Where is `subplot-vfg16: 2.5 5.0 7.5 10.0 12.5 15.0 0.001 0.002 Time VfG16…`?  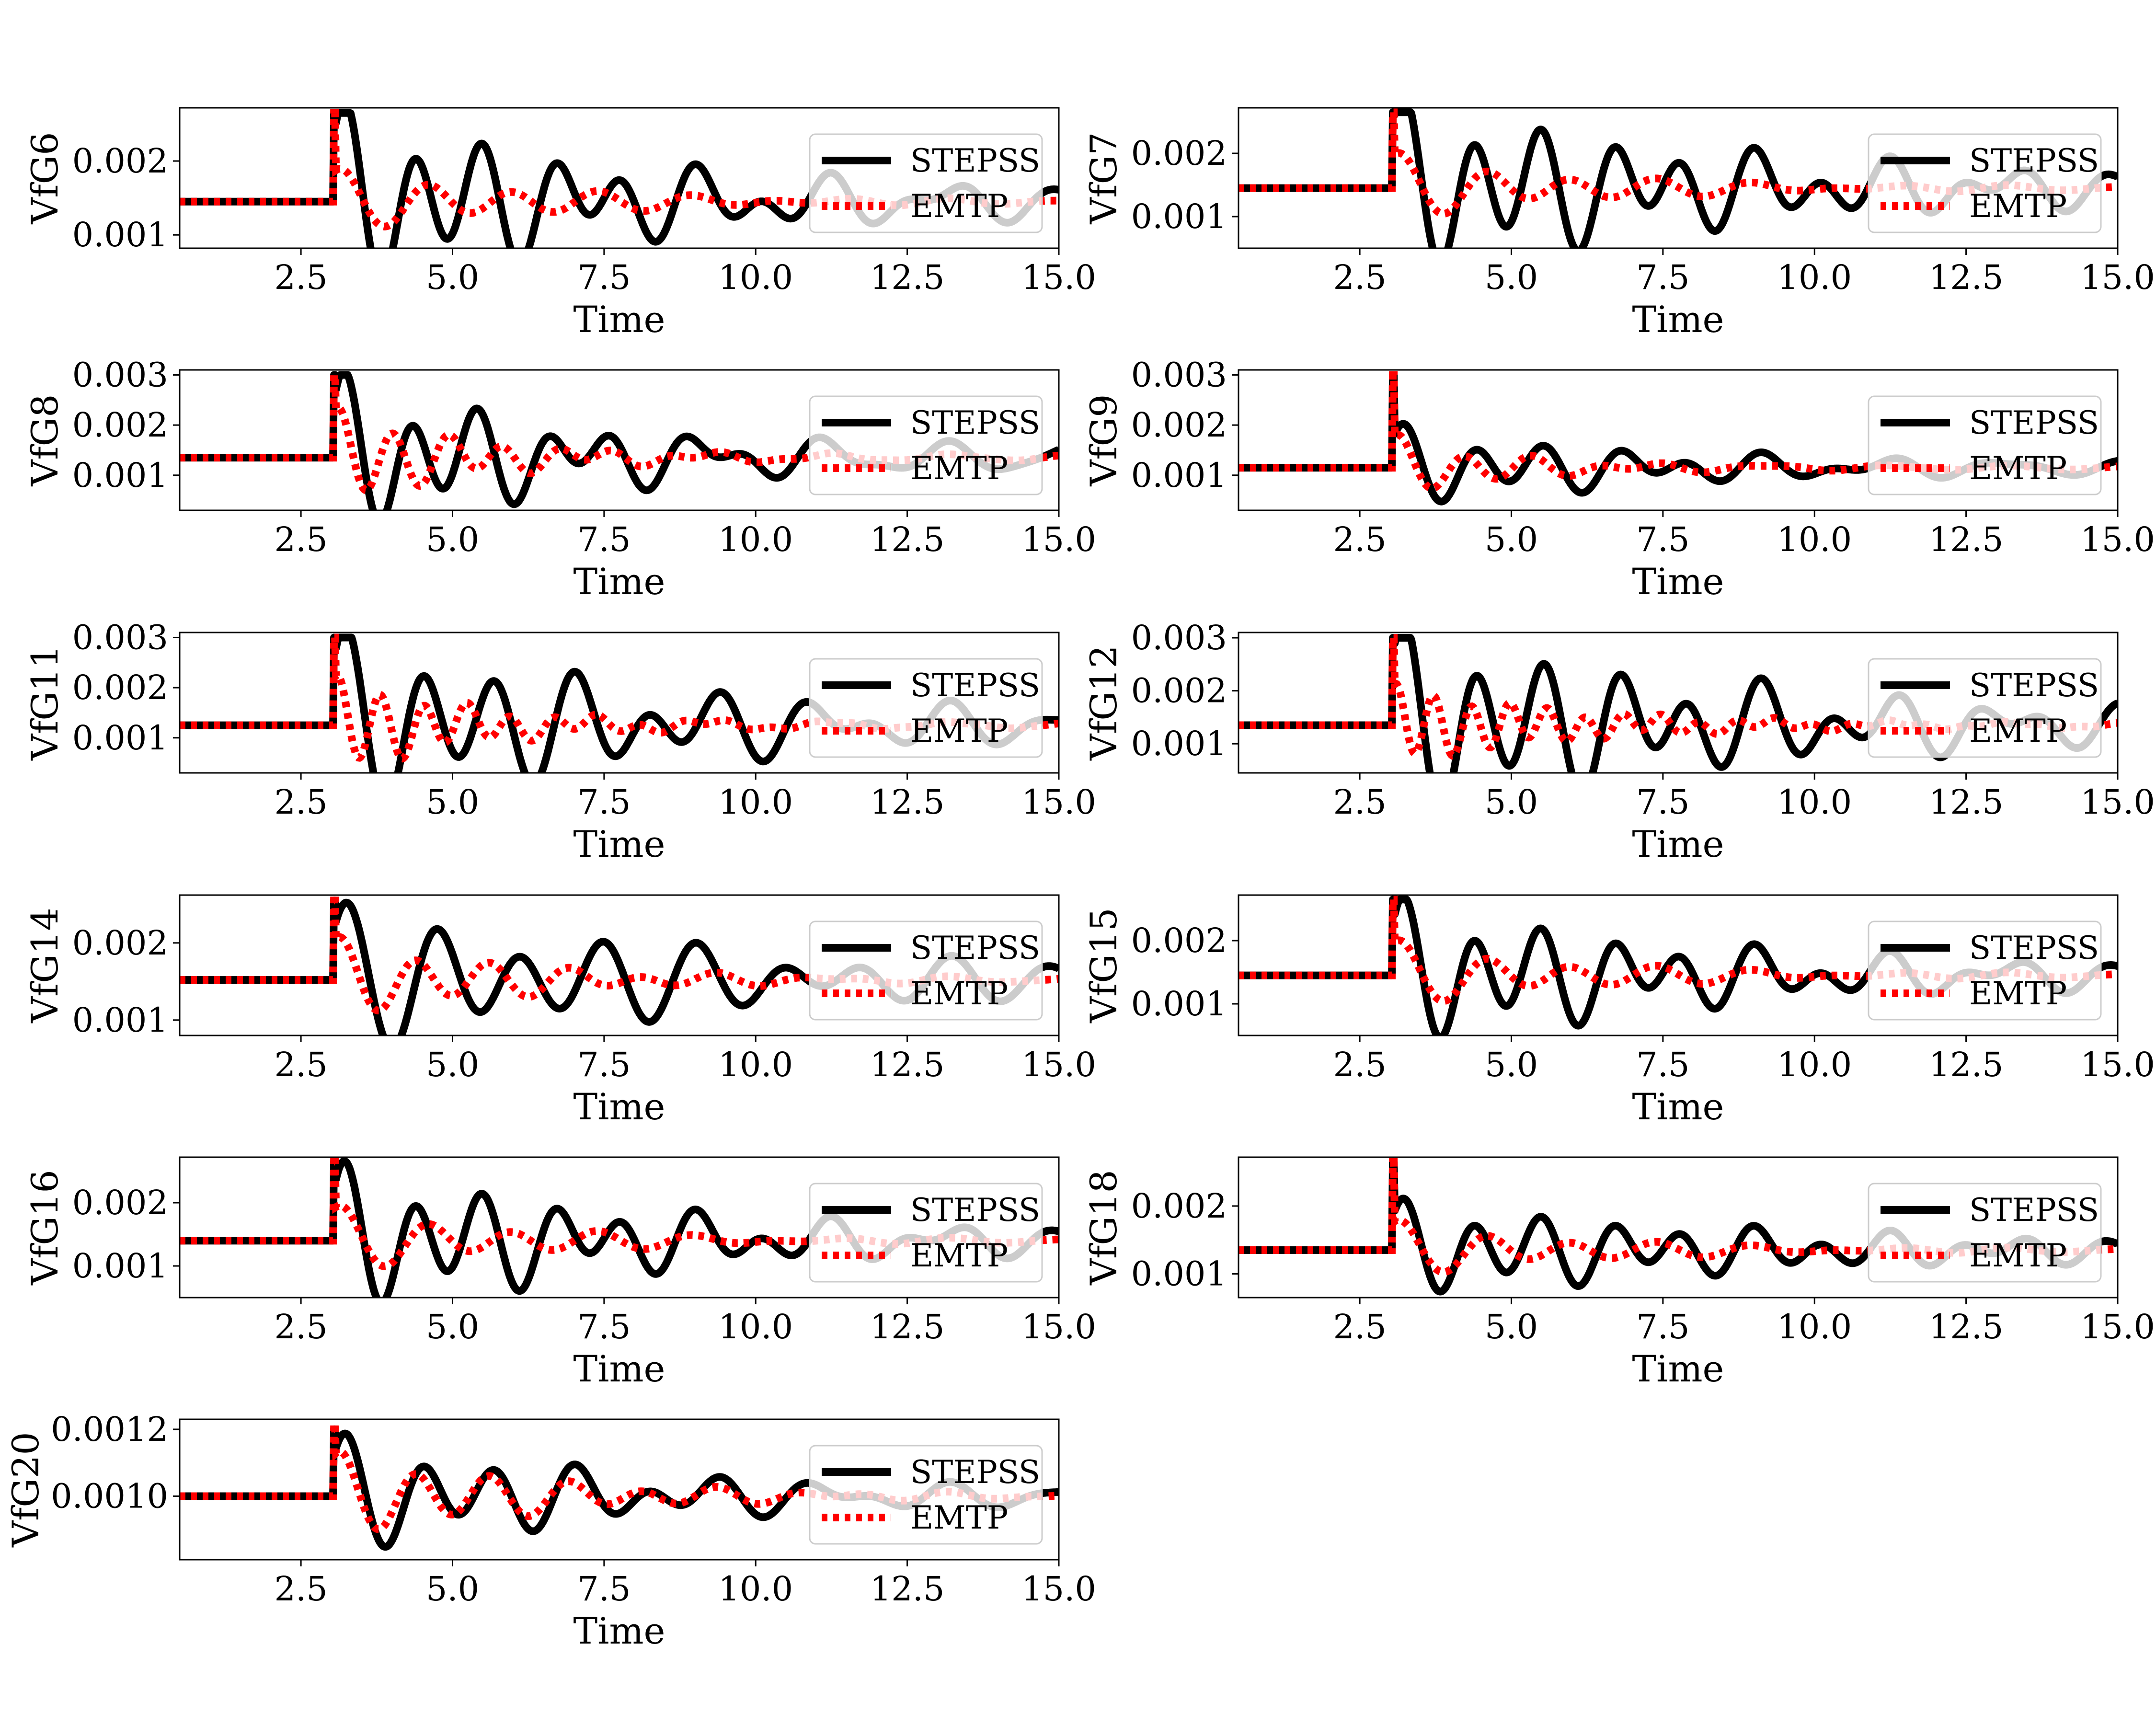 subplot-vfg16: 2.5 5.0 7.5 10.0 12.5 15.0 0.001 0.002 Time VfG16… is located at coordinates (559, 1273).